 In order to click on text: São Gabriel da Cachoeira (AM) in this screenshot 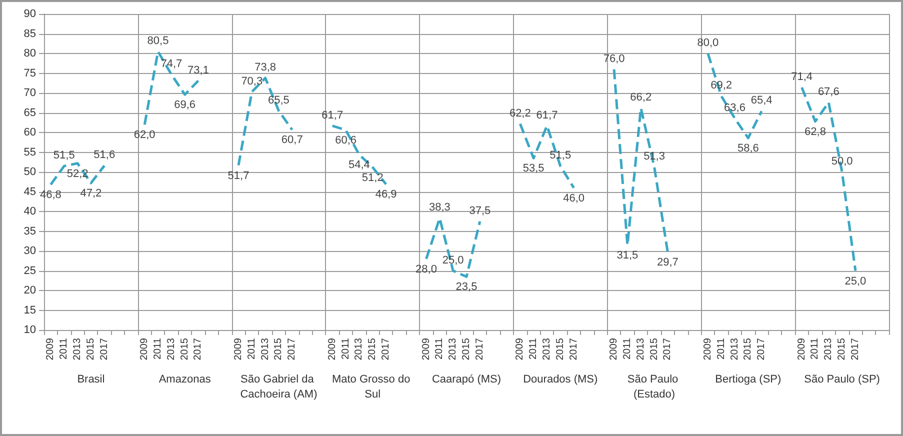, I will do `click(279, 387)`.